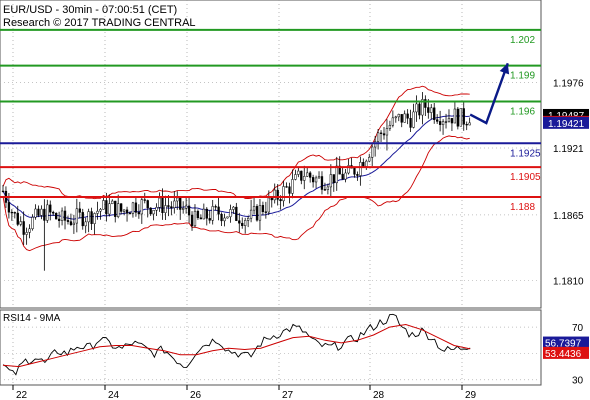 Image resolution: width=590 pixels, height=400 pixels. What do you see at coordinates (522, 40) in the screenshot?
I see `level-label-0: 1.202` at bounding box center [522, 40].